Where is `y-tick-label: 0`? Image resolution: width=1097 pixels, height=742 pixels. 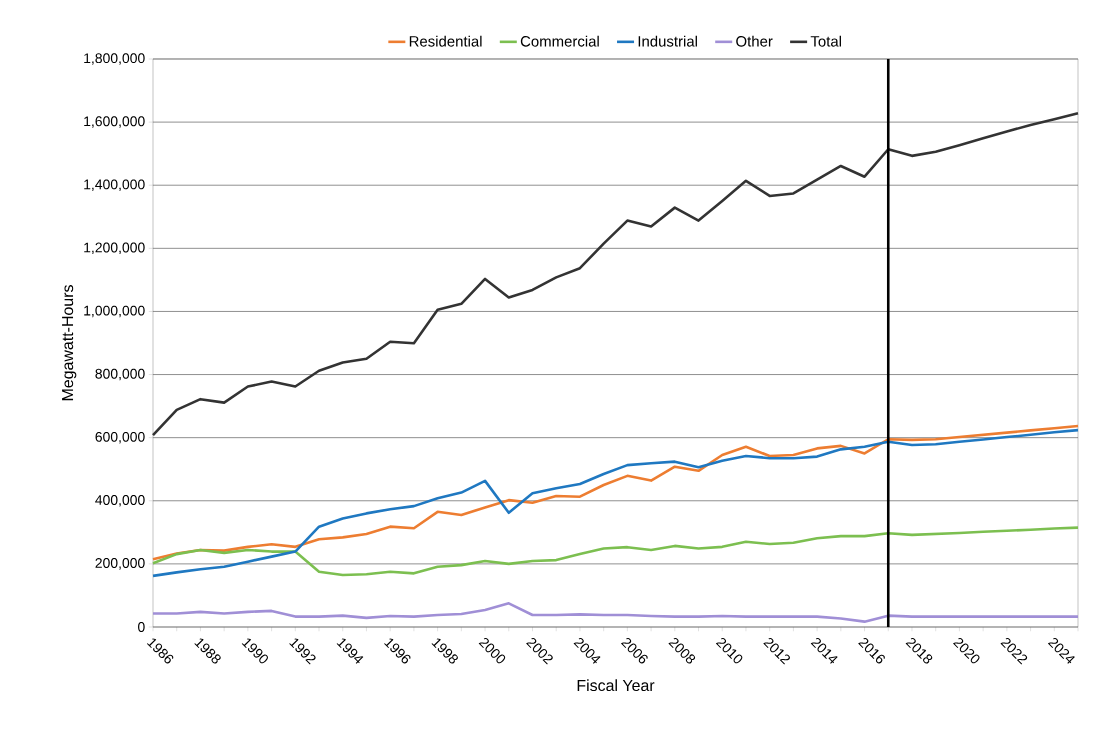 y-tick-label: 0 is located at coordinates (141, 627).